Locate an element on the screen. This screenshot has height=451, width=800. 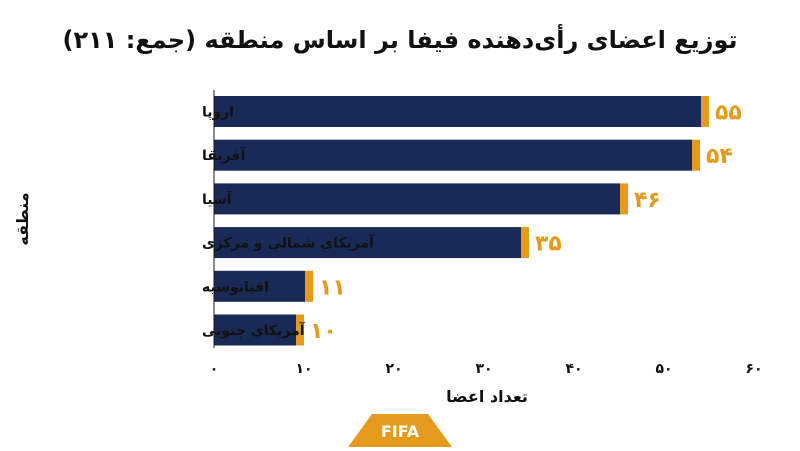
y-tick-label: آمریکای شمالی و مرکزی is located at coordinates (288, 243).